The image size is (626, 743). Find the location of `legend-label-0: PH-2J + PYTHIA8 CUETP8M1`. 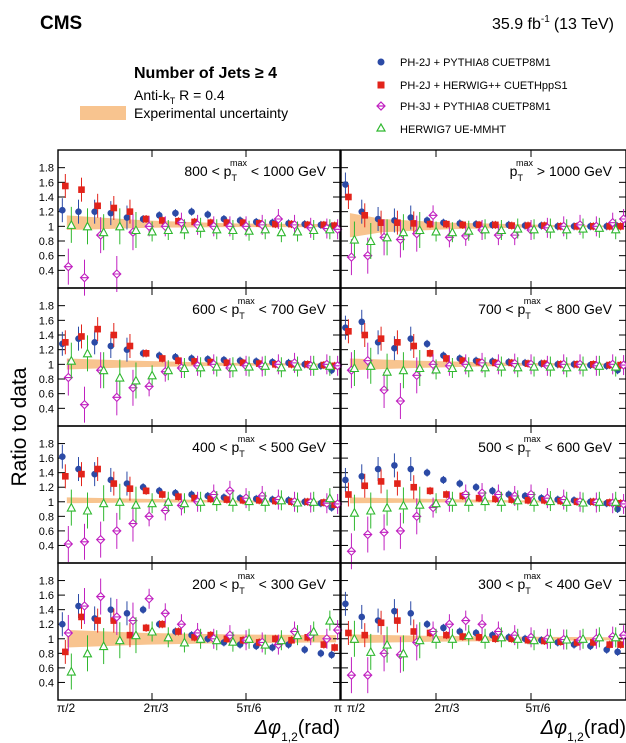

legend-label-0: PH-2J + PYTHIA8 CUETP8M1 is located at coordinates (475, 63).